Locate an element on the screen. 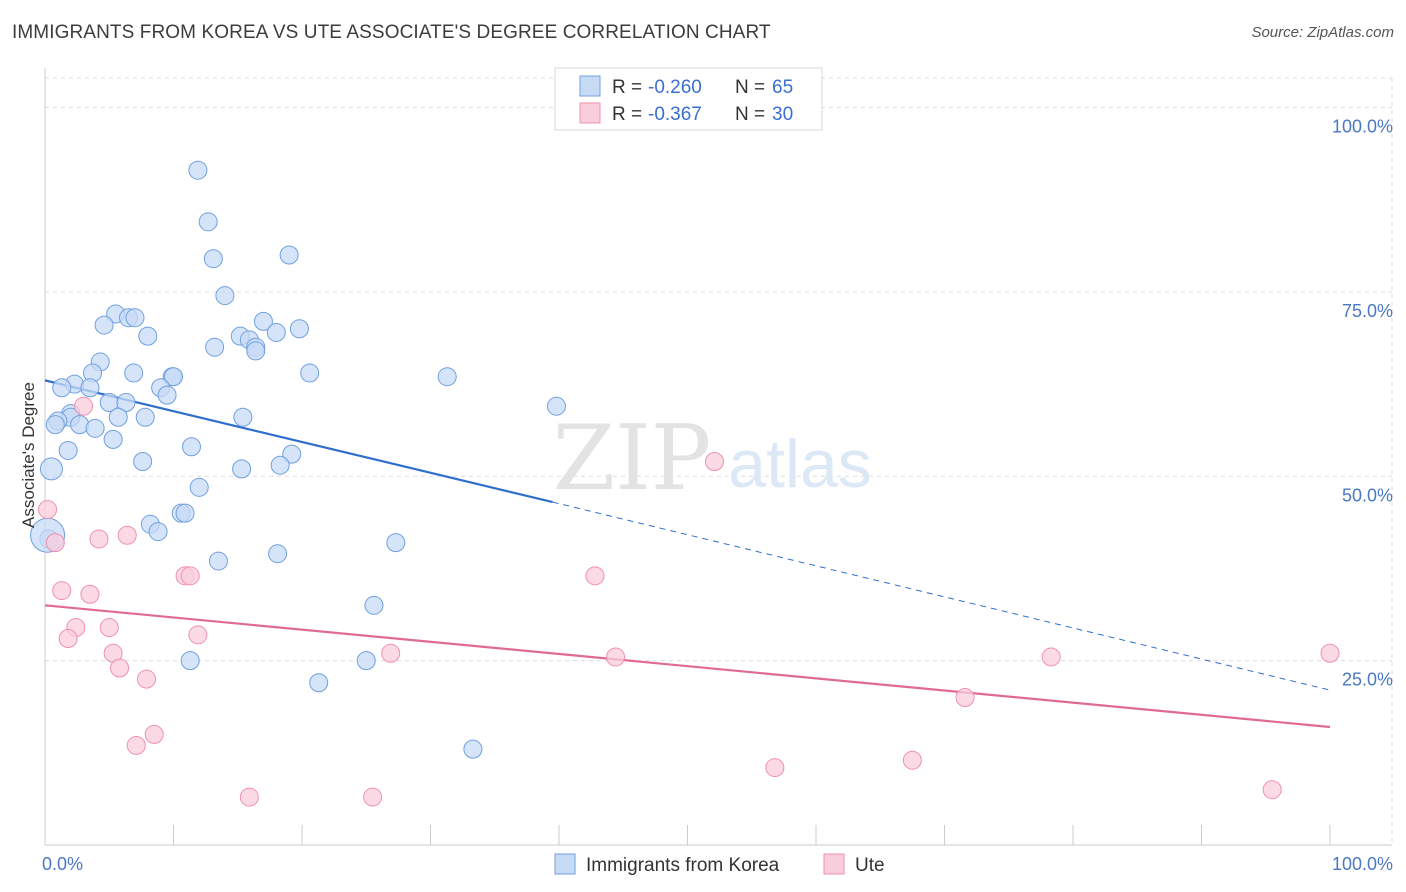 This screenshot has width=1406, height=892. legend-swatch-ute is located at coordinates (590, 113).